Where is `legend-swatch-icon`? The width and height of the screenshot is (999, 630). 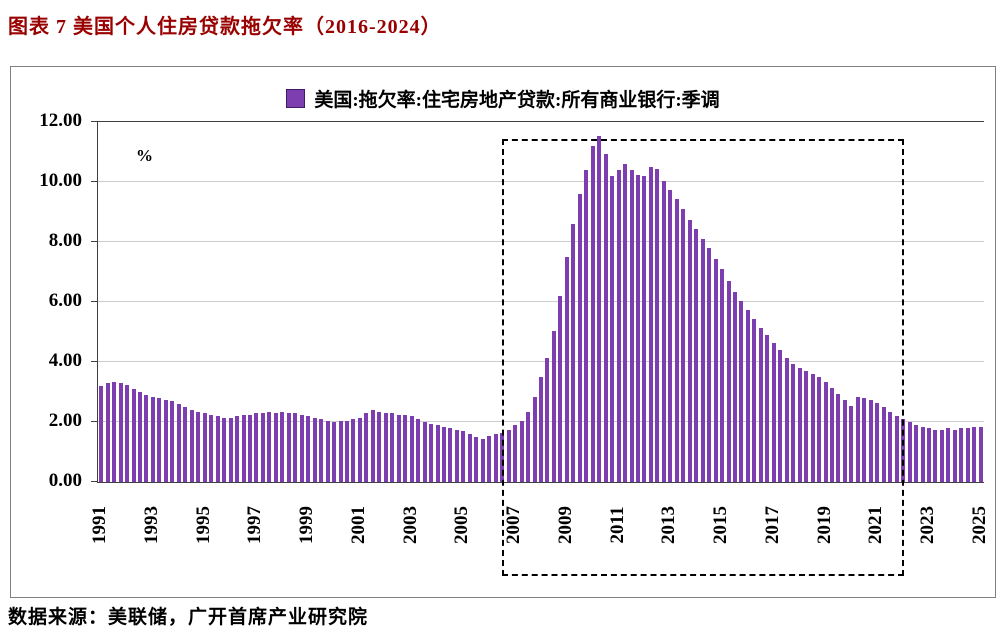 legend-swatch-icon is located at coordinates (296, 98).